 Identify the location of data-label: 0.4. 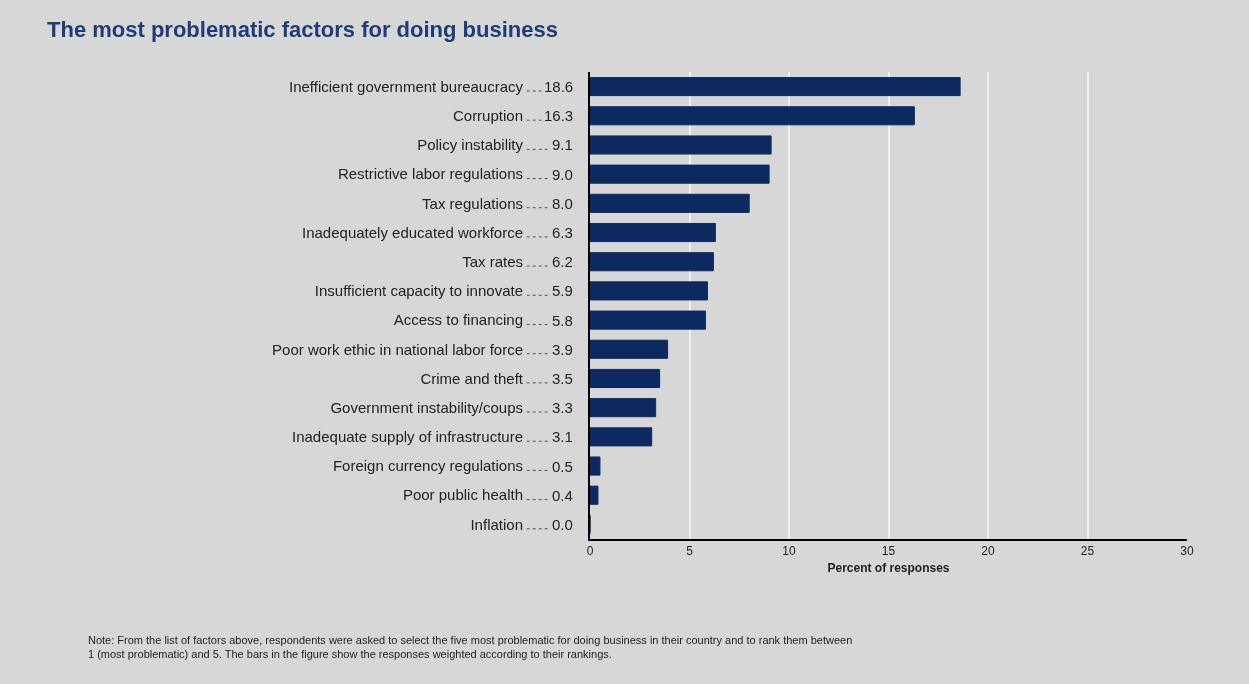
(562, 495).